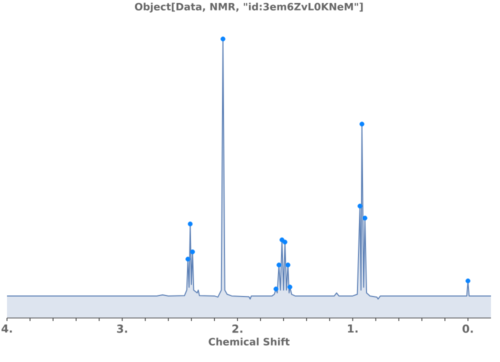 The image size is (500, 362). I want to click on x-tick-label: 1., so click(353, 328).